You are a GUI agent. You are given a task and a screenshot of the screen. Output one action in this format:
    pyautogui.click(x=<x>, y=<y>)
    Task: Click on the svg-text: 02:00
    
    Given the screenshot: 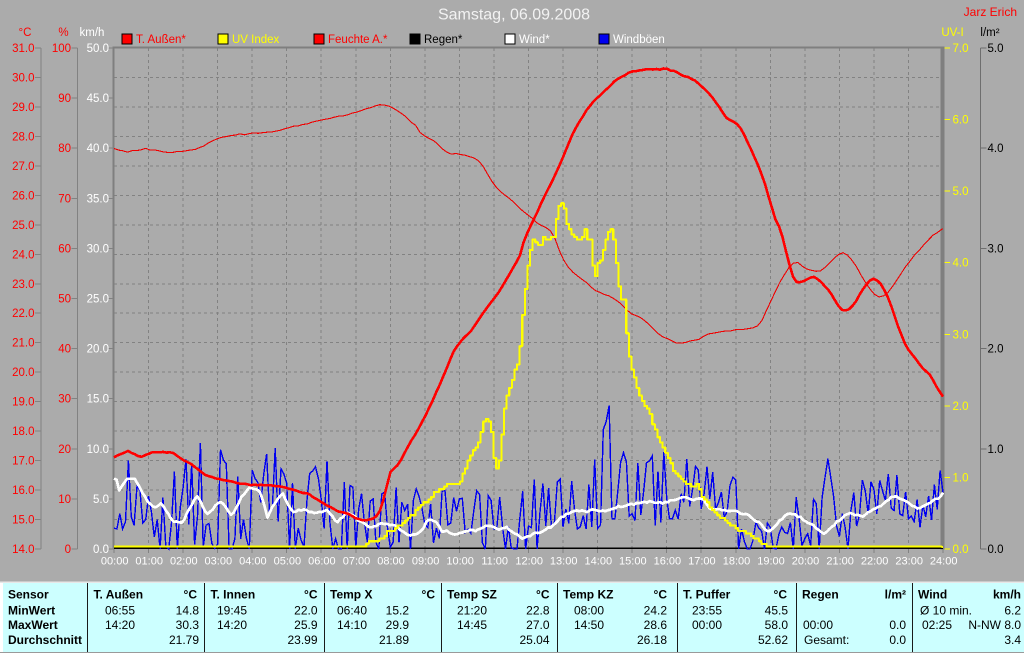 What is the action you would take?
    pyautogui.click(x=184, y=562)
    